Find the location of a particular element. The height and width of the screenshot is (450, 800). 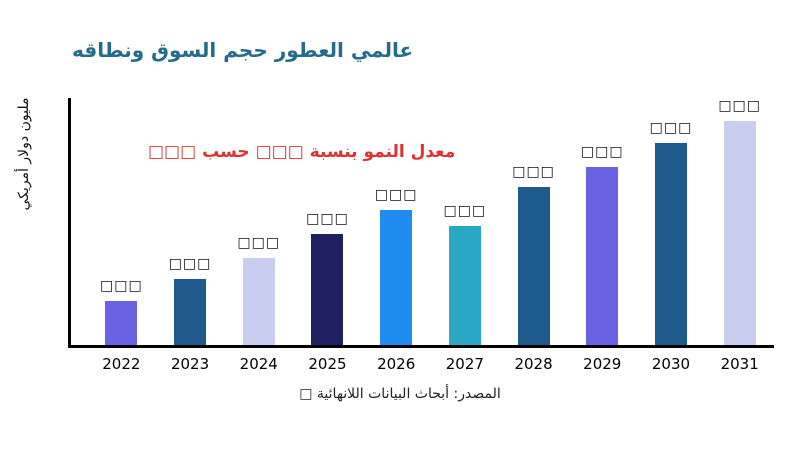

x-tick-2022: 2022 is located at coordinates (121, 364).